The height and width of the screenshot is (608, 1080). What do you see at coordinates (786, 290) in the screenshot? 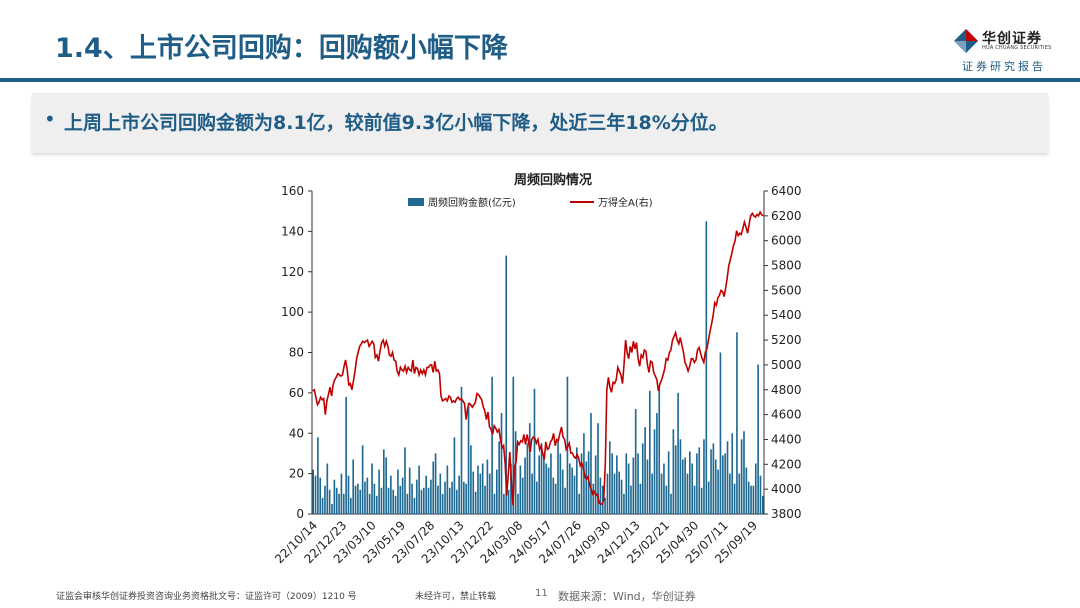
I see `right-tick-label: 5600` at bounding box center [786, 290].